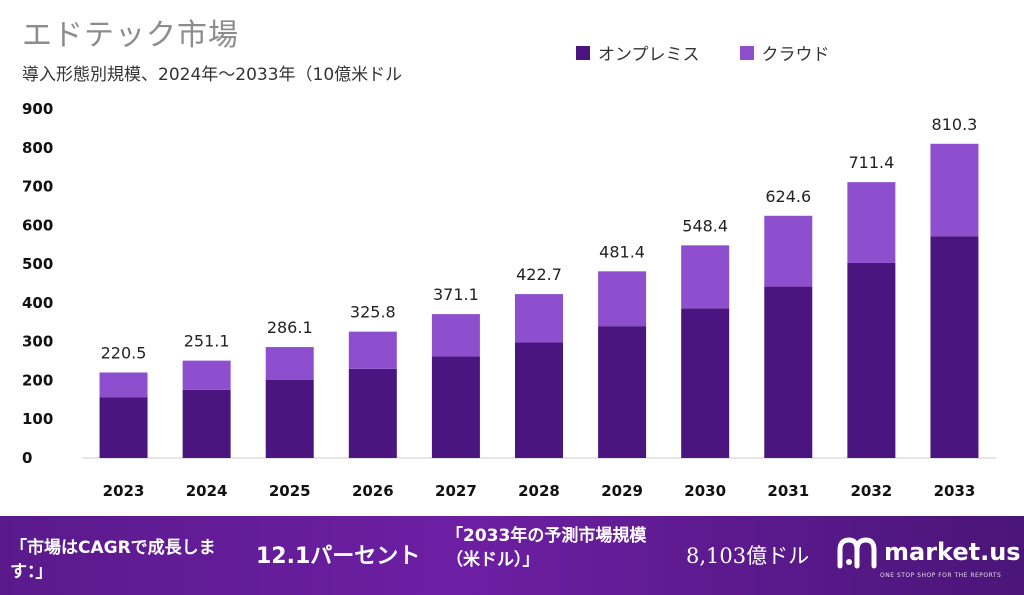  Describe the element at coordinates (124, 352) in the screenshot. I see `bar-total-label: 220.5` at that location.